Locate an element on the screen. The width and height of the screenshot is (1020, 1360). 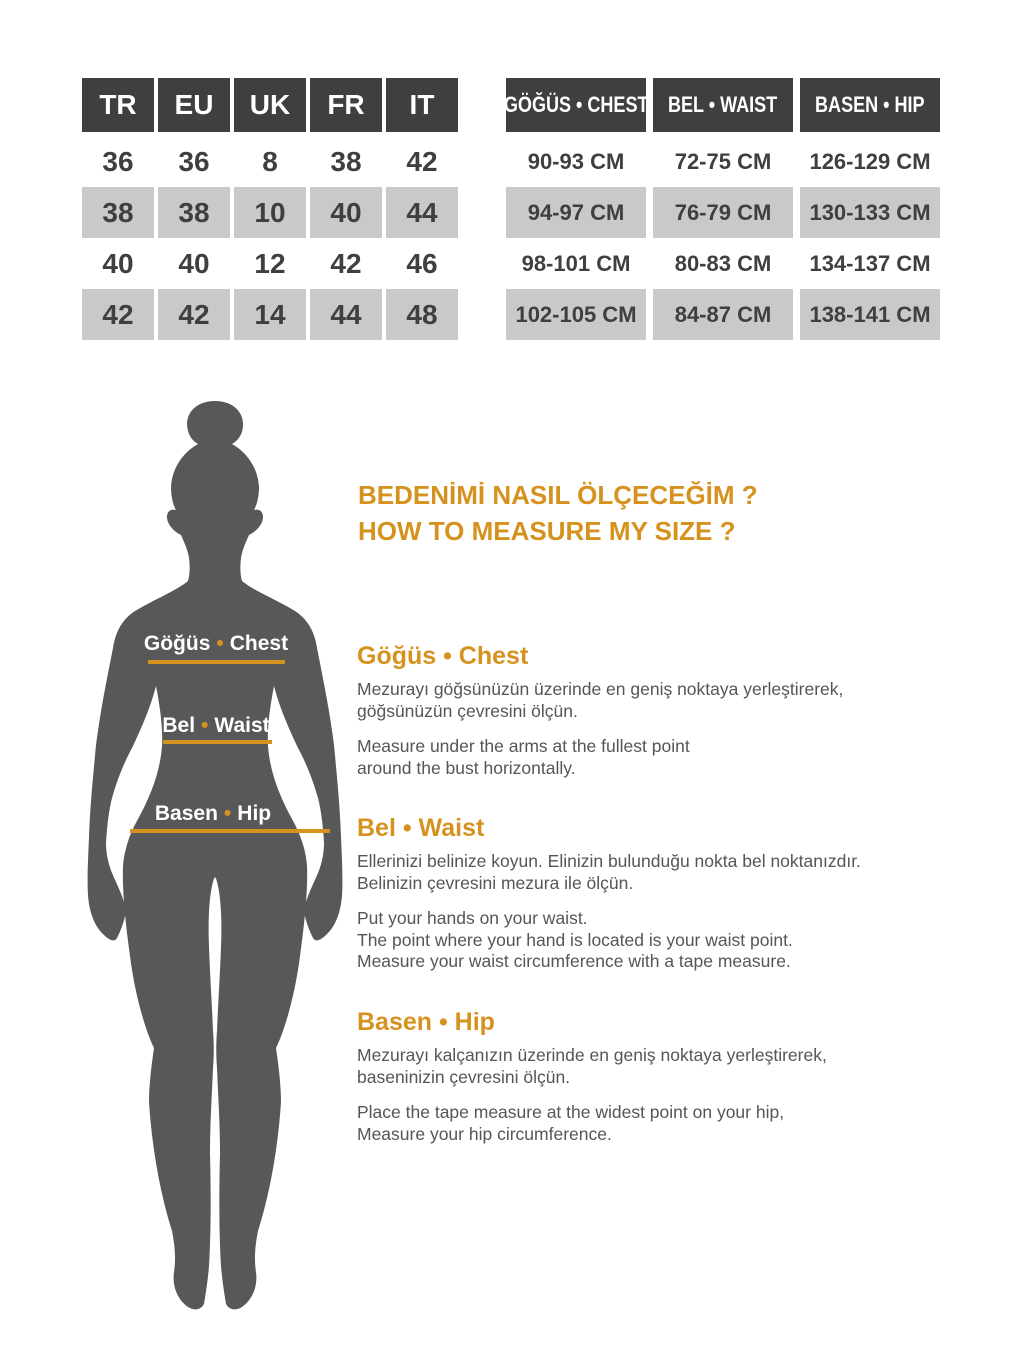
measurement-cell: 102-105 CM is located at coordinates (576, 314).